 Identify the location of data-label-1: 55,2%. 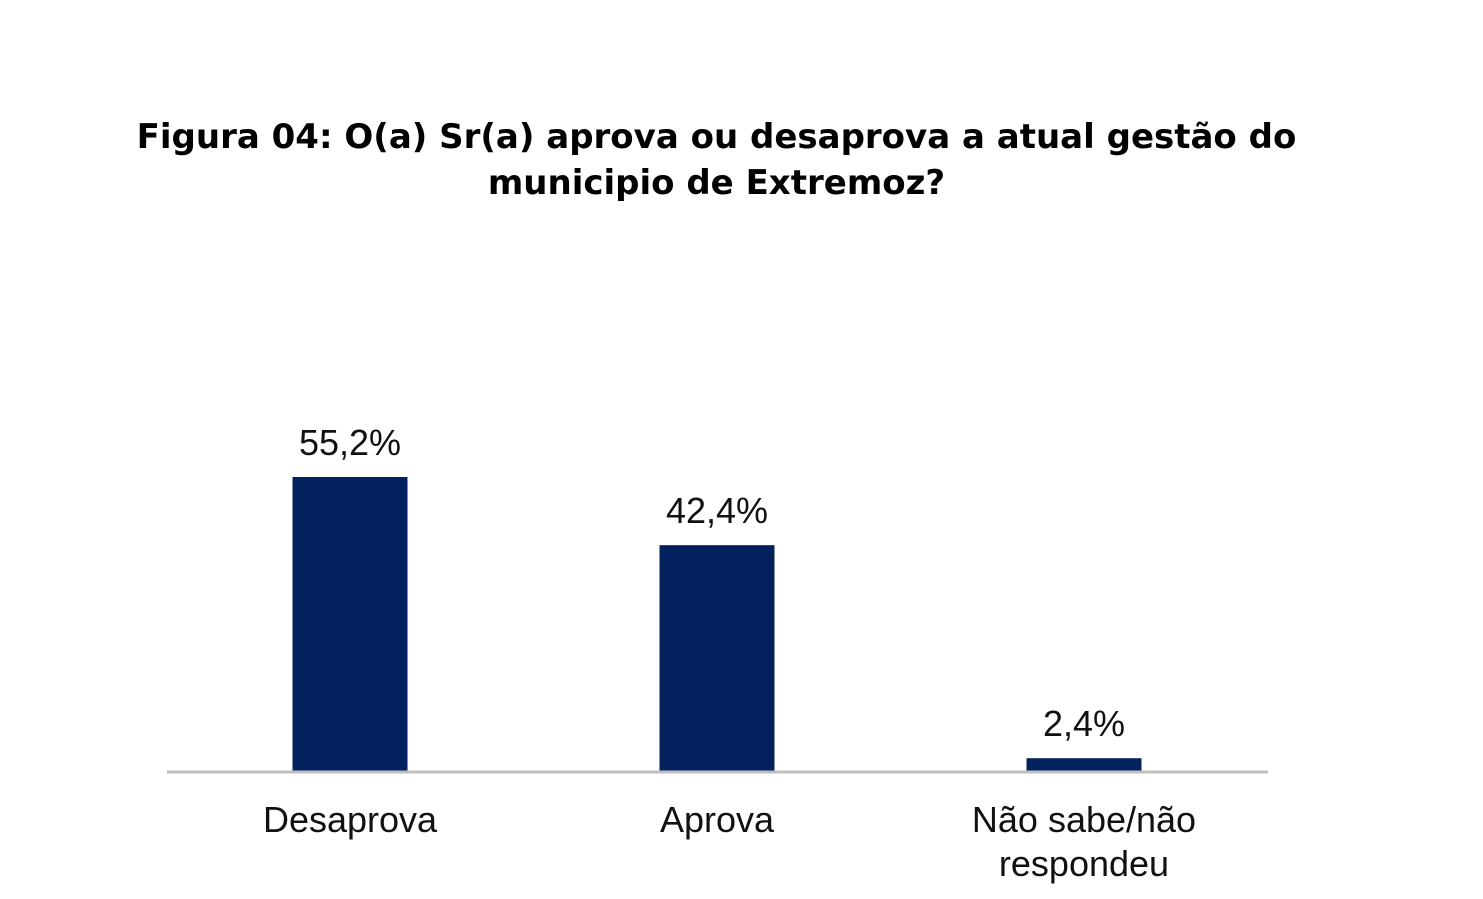
(350, 442).